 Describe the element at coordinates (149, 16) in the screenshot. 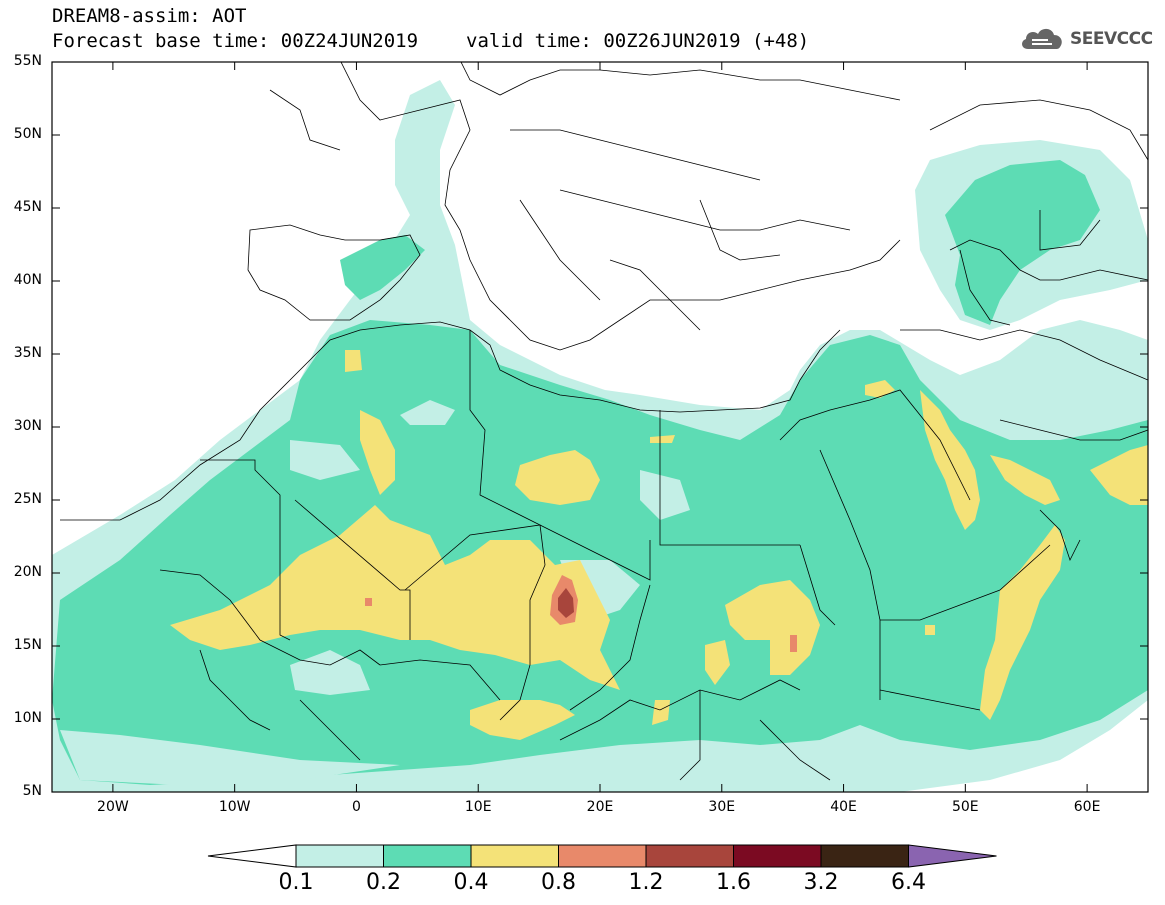

I see `title-line1: DREAM8-assim: AOT` at that location.